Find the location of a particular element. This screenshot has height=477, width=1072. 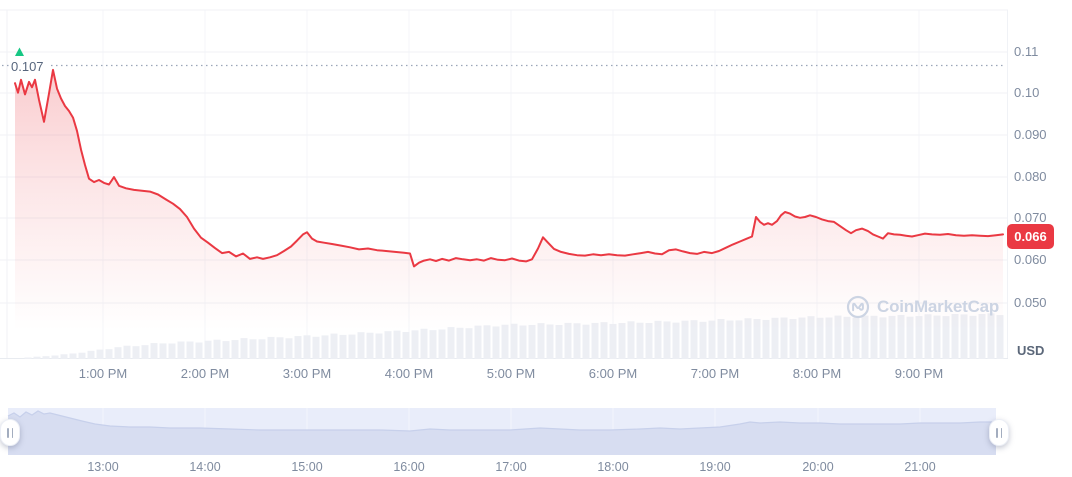

brush-tick-label: 15:00 is located at coordinates (307, 467).